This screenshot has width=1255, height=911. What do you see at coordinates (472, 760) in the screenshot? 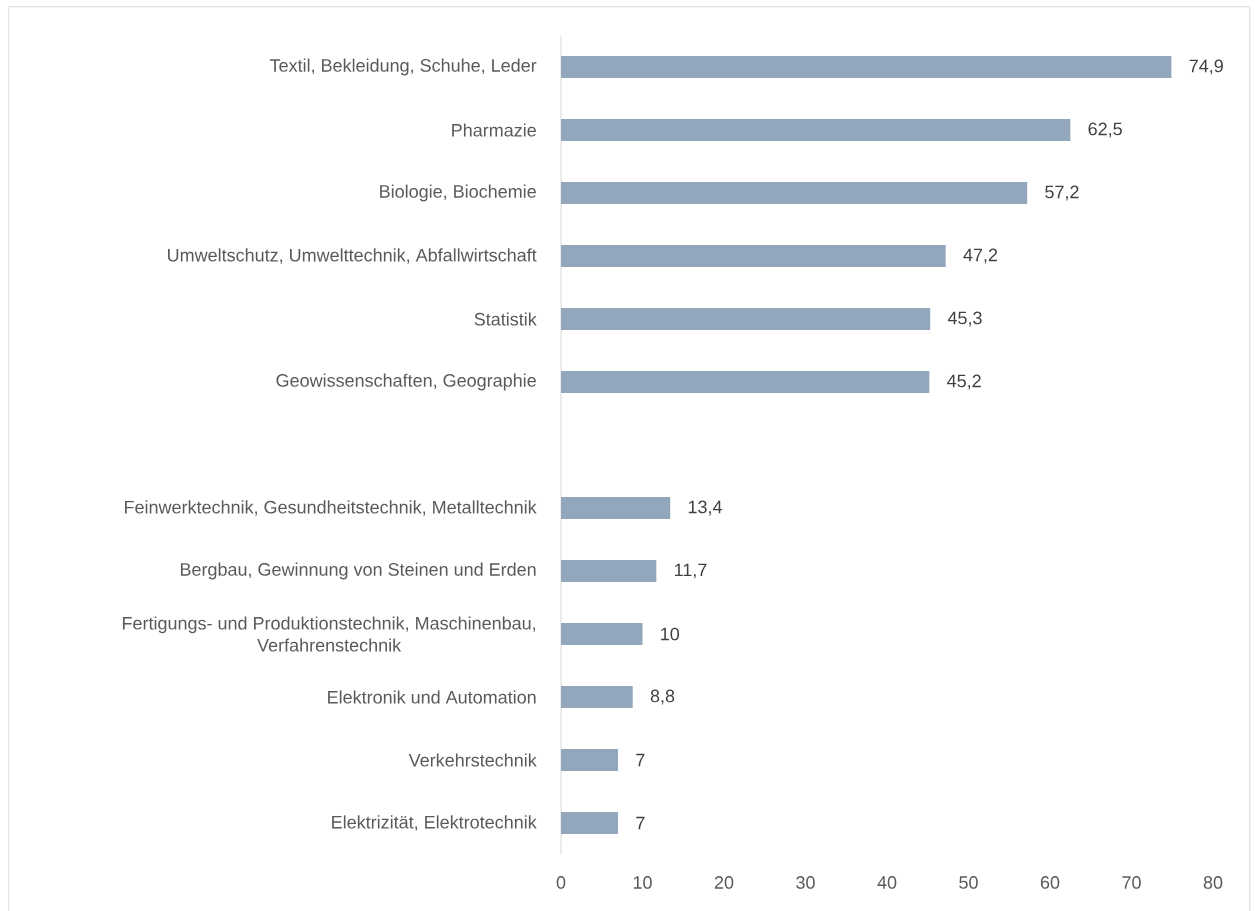
I see `y-tick-label: Verkehrstechnik` at bounding box center [472, 760].